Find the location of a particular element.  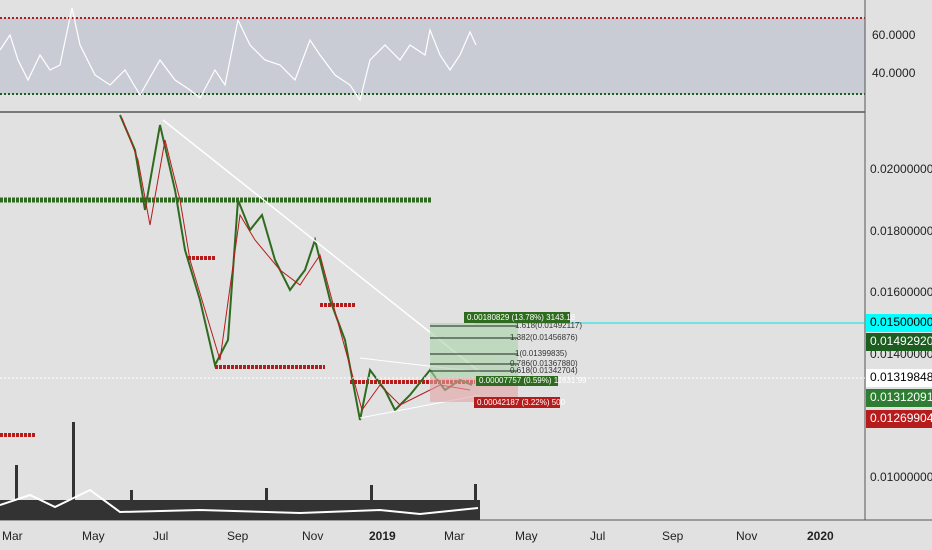

price-tag: 0.01492920 is located at coordinates (901, 341).